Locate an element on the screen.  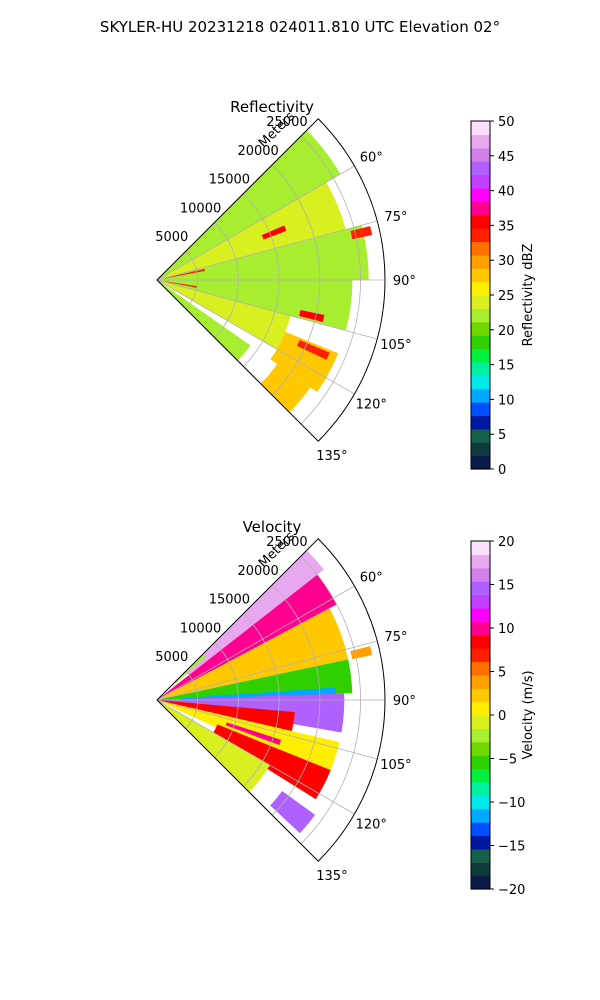
azimuth-tick-label: 120° is located at coordinates (371, 825).